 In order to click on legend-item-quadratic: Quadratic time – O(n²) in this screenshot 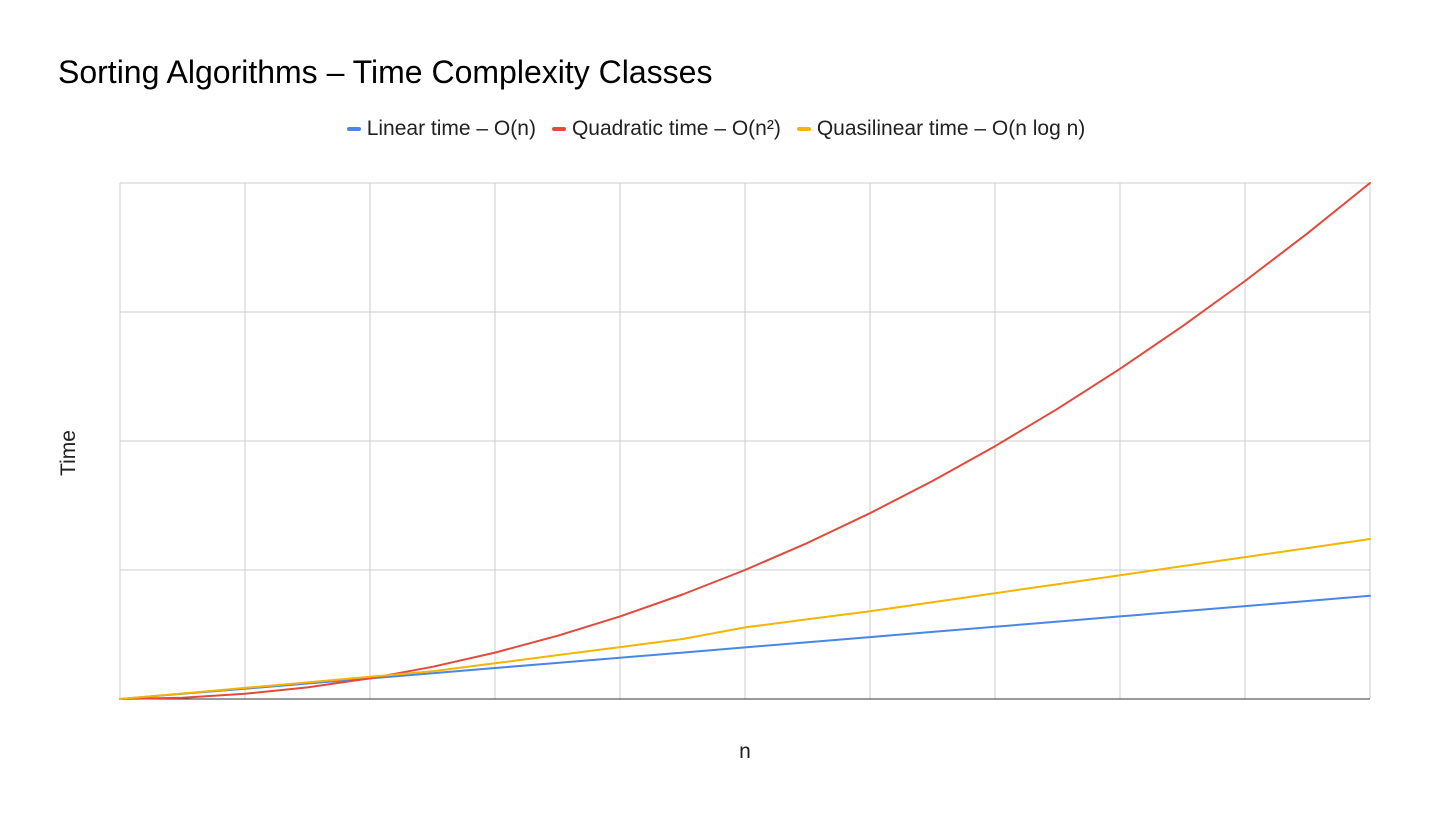, I will do `click(666, 129)`.